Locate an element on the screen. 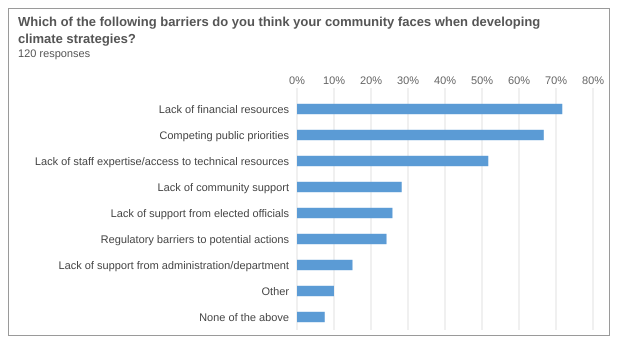 The height and width of the screenshot is (344, 618). y-tick-label: Lack of community support is located at coordinates (223, 188).